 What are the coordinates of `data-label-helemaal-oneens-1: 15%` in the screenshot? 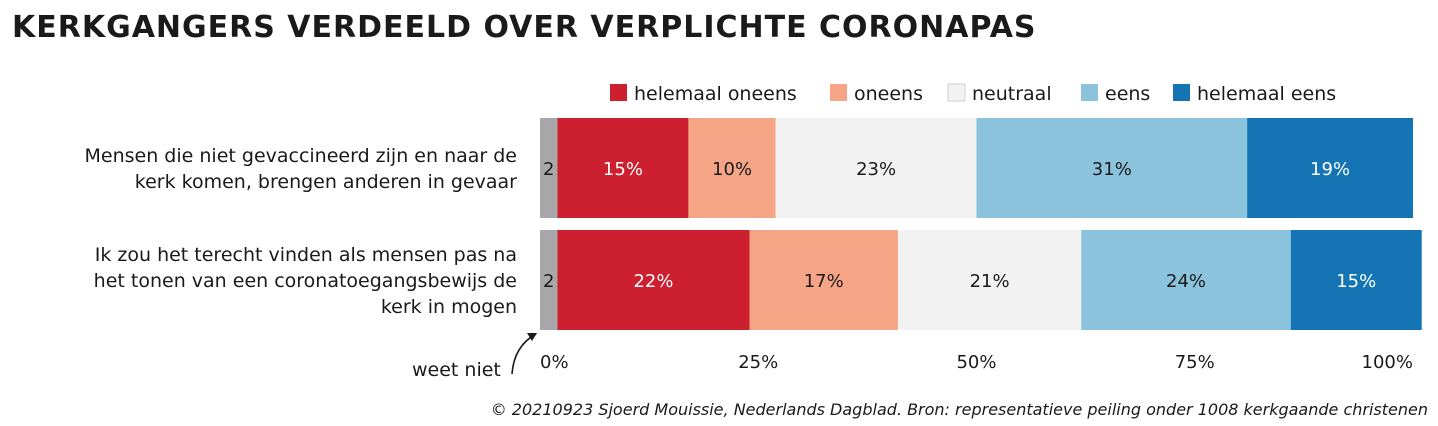 It's located at (623, 169).